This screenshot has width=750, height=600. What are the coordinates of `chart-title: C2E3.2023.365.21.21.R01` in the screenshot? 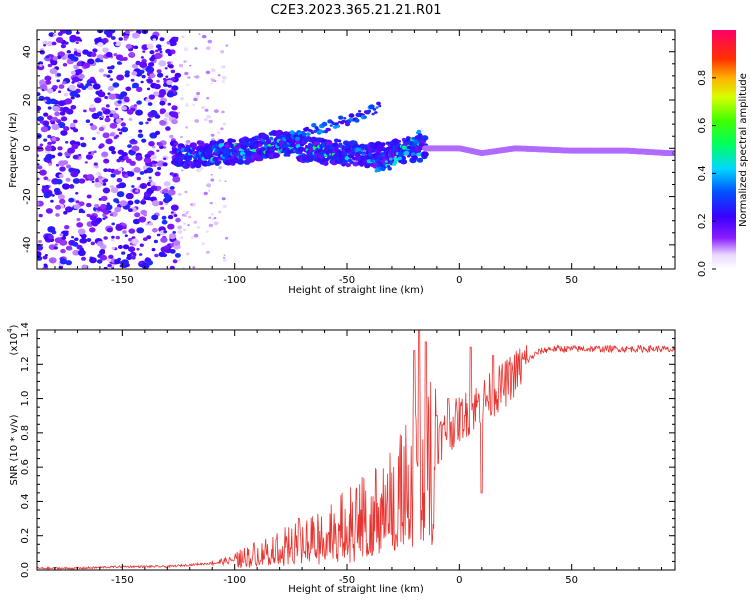 It's located at (355, 10).